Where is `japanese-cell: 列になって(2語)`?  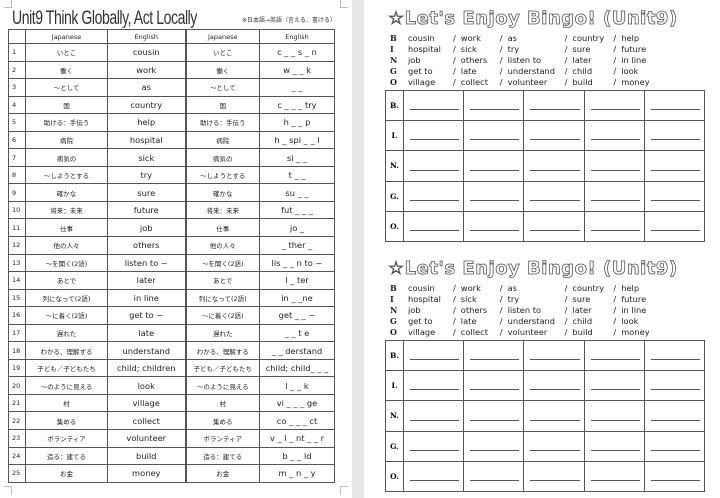
japanese-cell: 列になって(2語) is located at coordinates (222, 298).